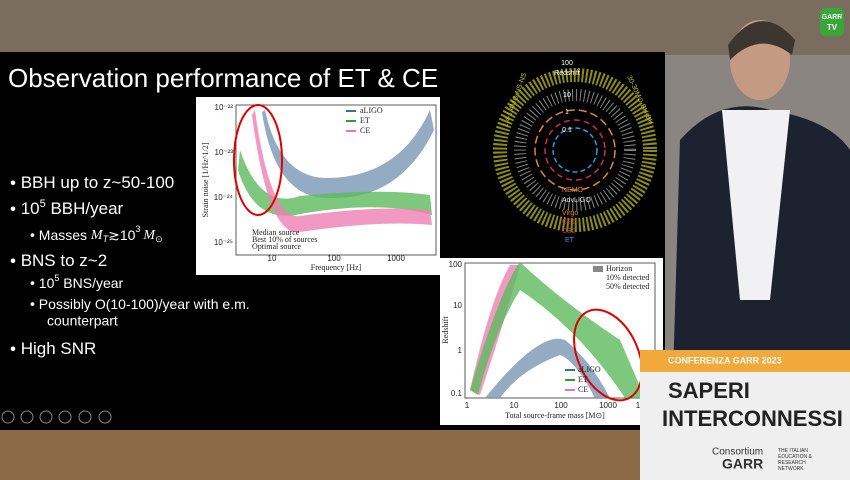 This screenshot has height=480, width=850. Describe the element at coordinates (144, 304) in the screenshot. I see `text: Possibly O(10-100)/year with e.m.` at that location.